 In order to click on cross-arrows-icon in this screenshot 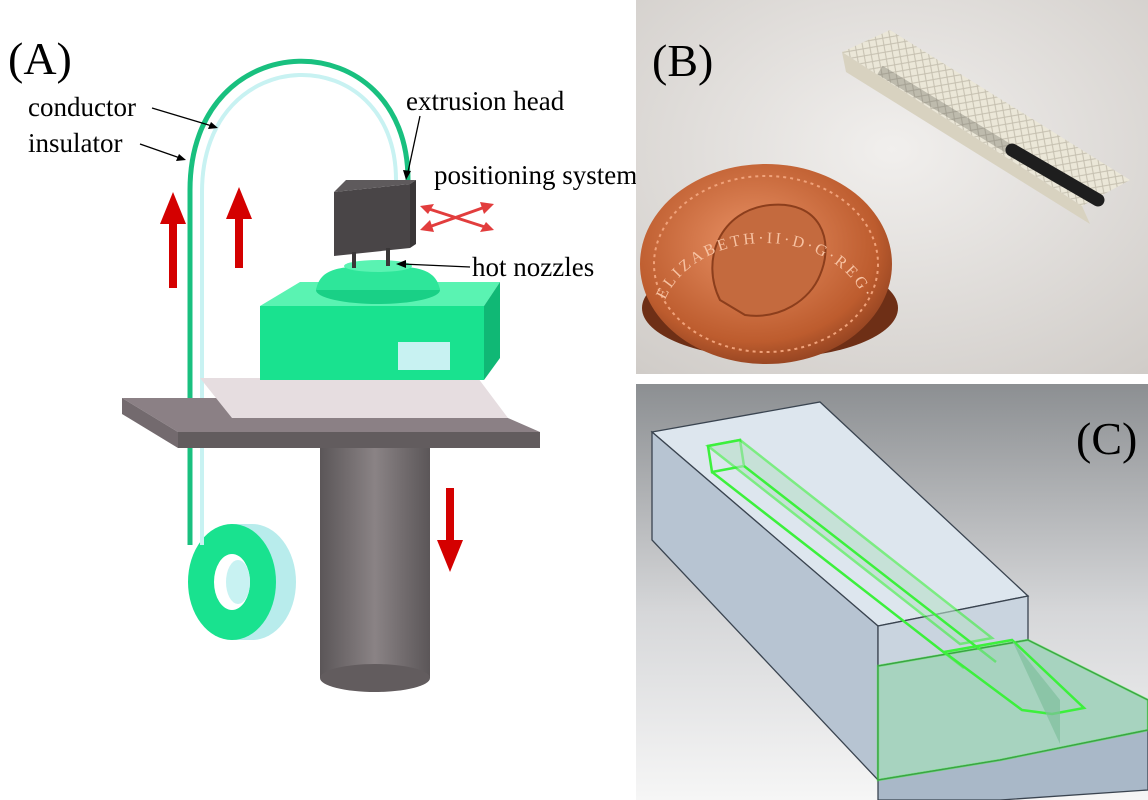, I will do `click(457, 217)`.